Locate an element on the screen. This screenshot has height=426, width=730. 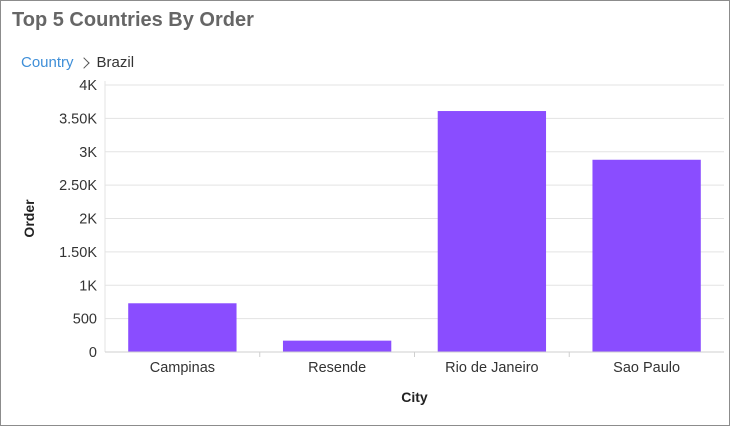
bar-rio-de-janeiro is located at coordinates (492, 231).